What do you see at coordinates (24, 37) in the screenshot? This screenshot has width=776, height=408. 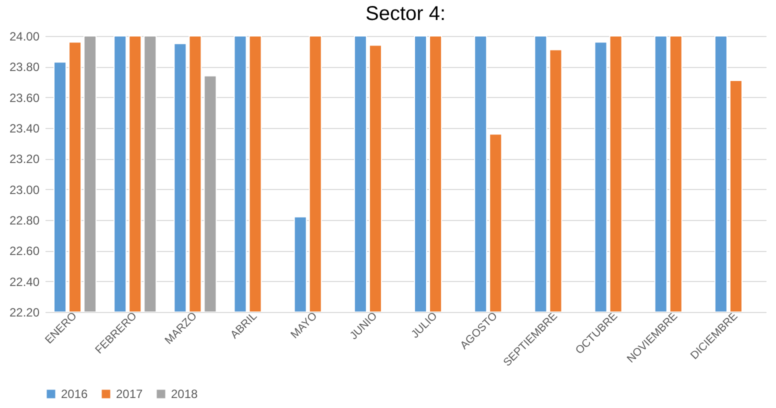 I see `y-tick-label: 24.00` at bounding box center [24, 37].